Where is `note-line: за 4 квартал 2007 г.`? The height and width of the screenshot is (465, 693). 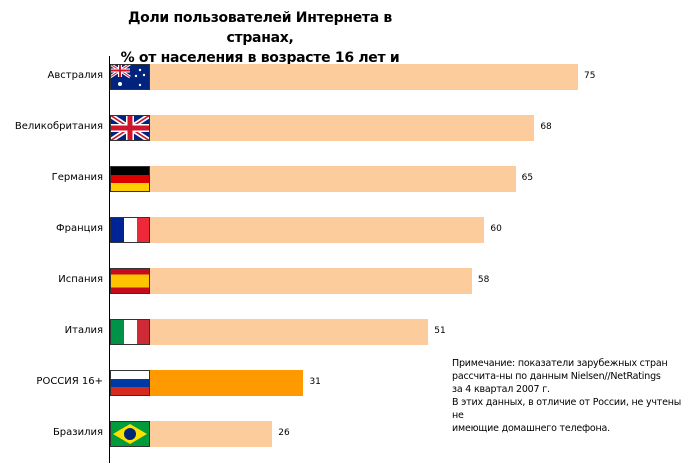
note-line: за 4 квартал 2007 г. is located at coordinates (501, 389).